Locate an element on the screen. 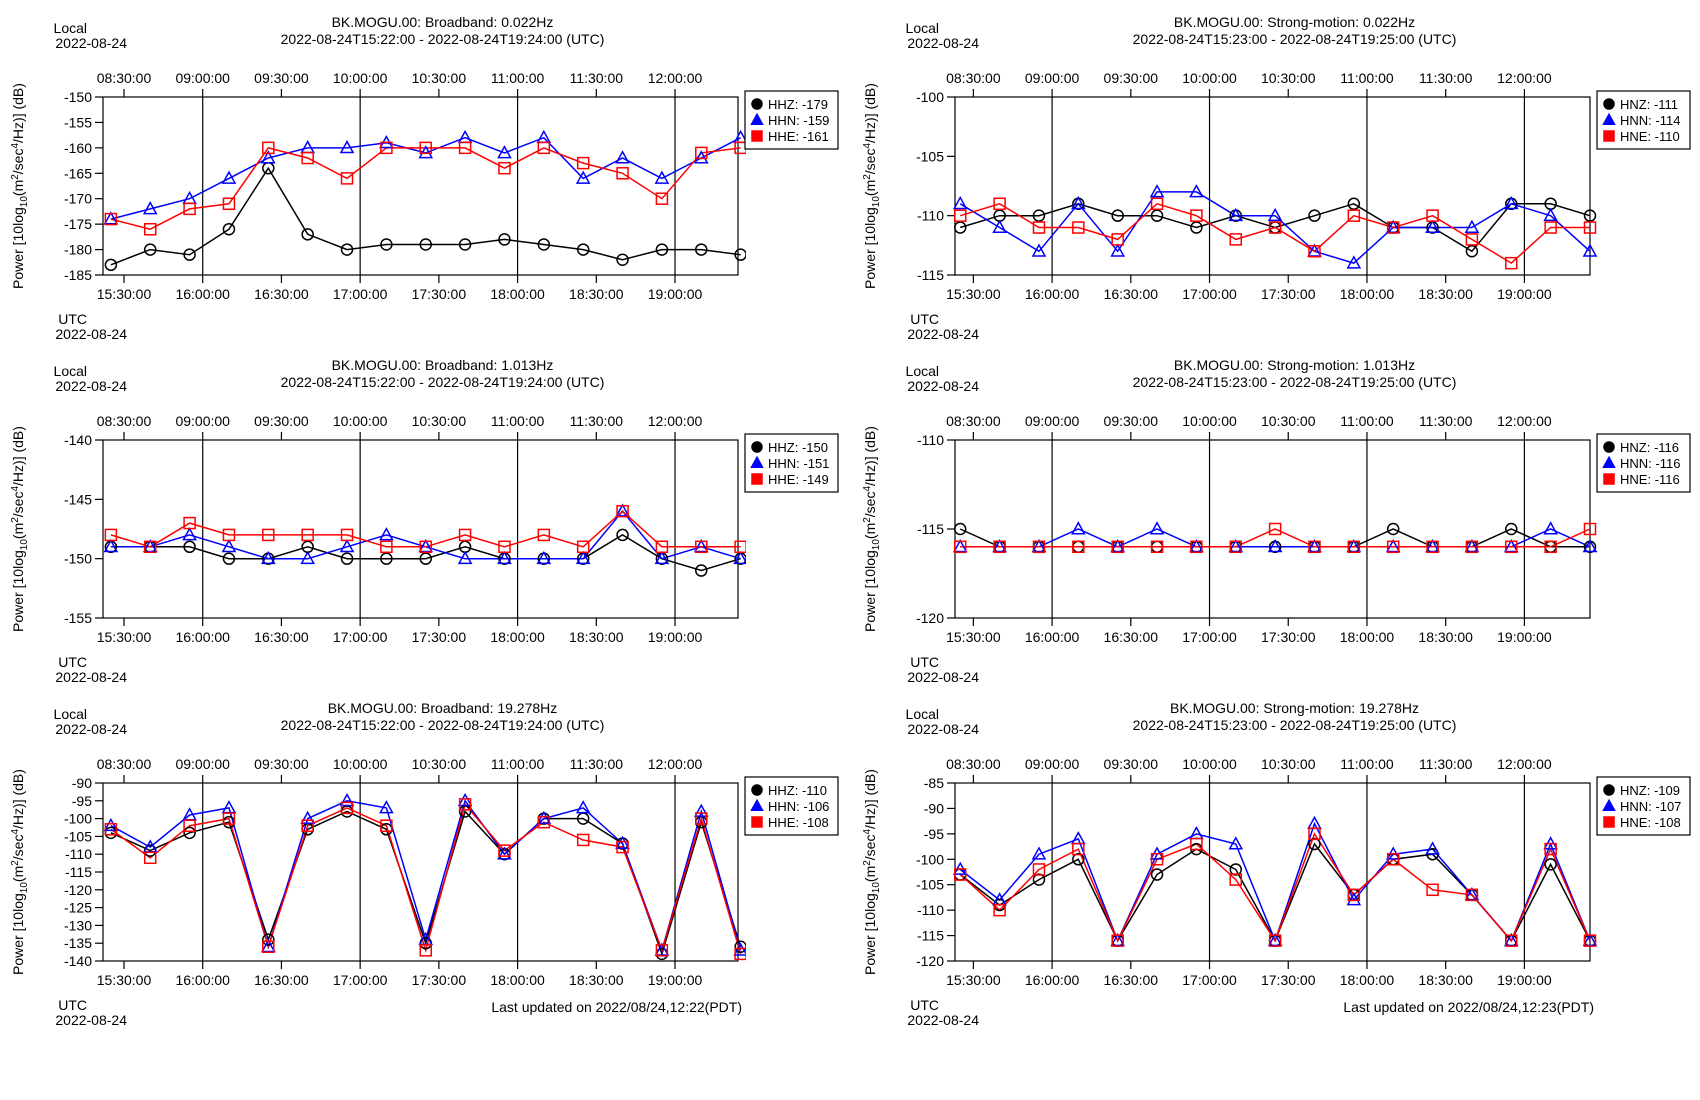 The height and width of the screenshot is (1100, 1700). y-tick-label: -145 is located at coordinates (78, 499).